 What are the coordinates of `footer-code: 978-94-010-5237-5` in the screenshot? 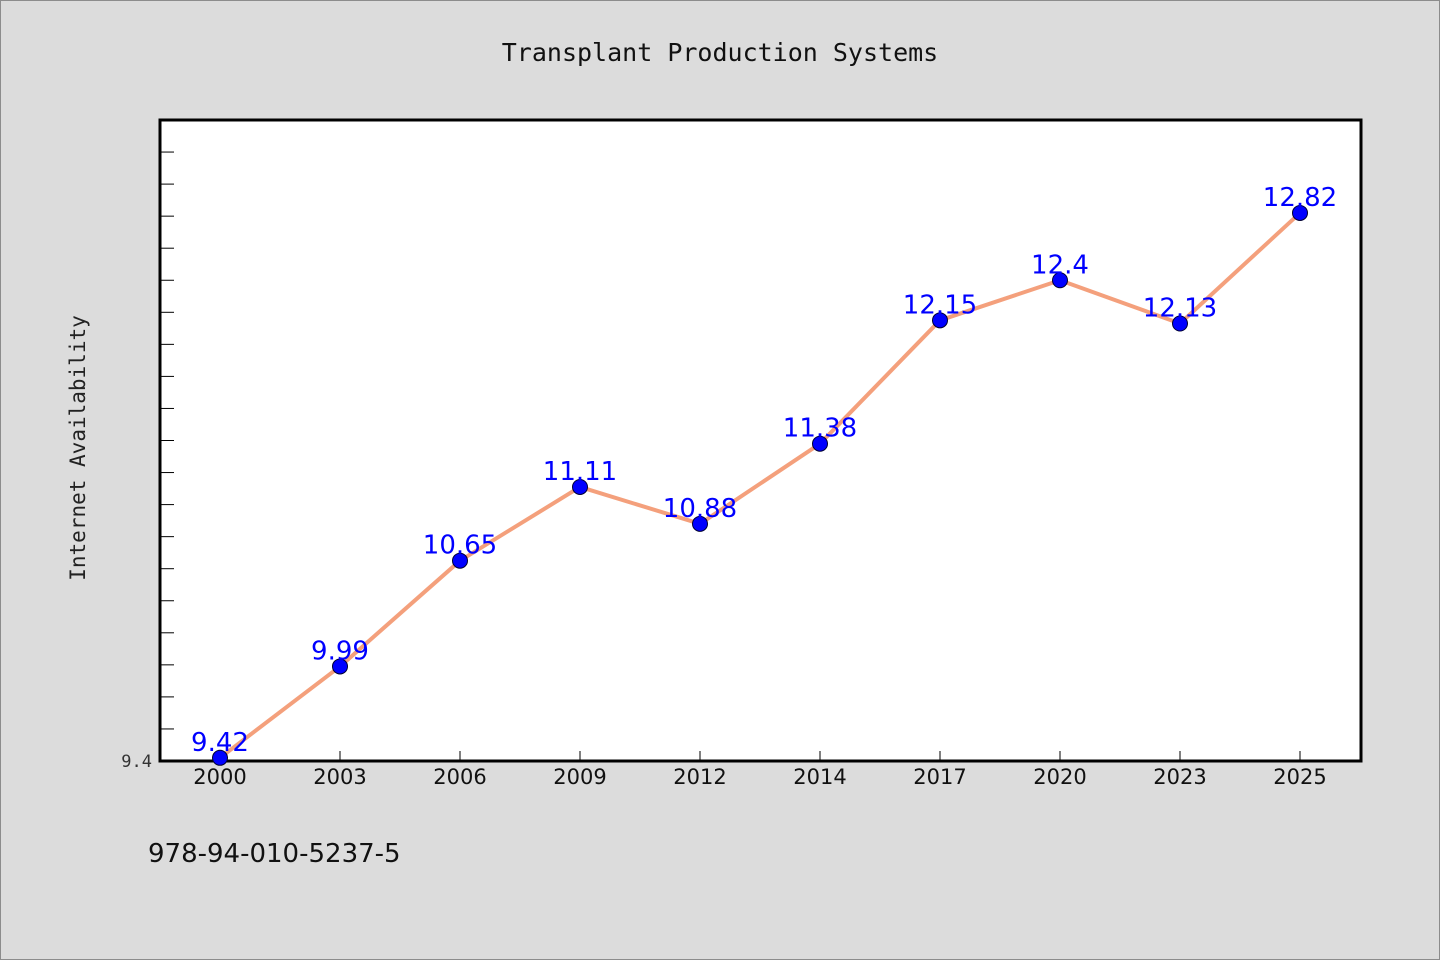 It's located at (274, 854).